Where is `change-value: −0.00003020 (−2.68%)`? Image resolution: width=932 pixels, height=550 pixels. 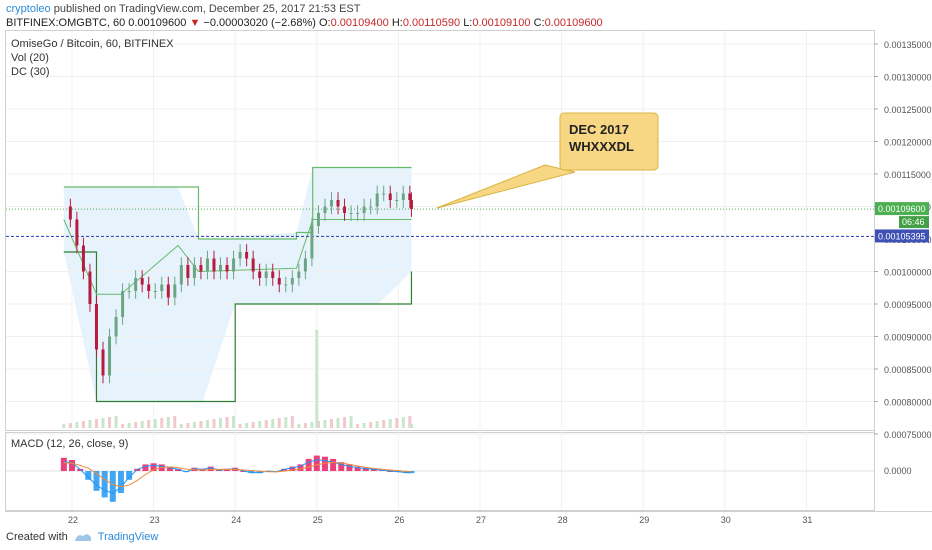
change-value: −0.00003020 (−2.68%) is located at coordinates (259, 23).